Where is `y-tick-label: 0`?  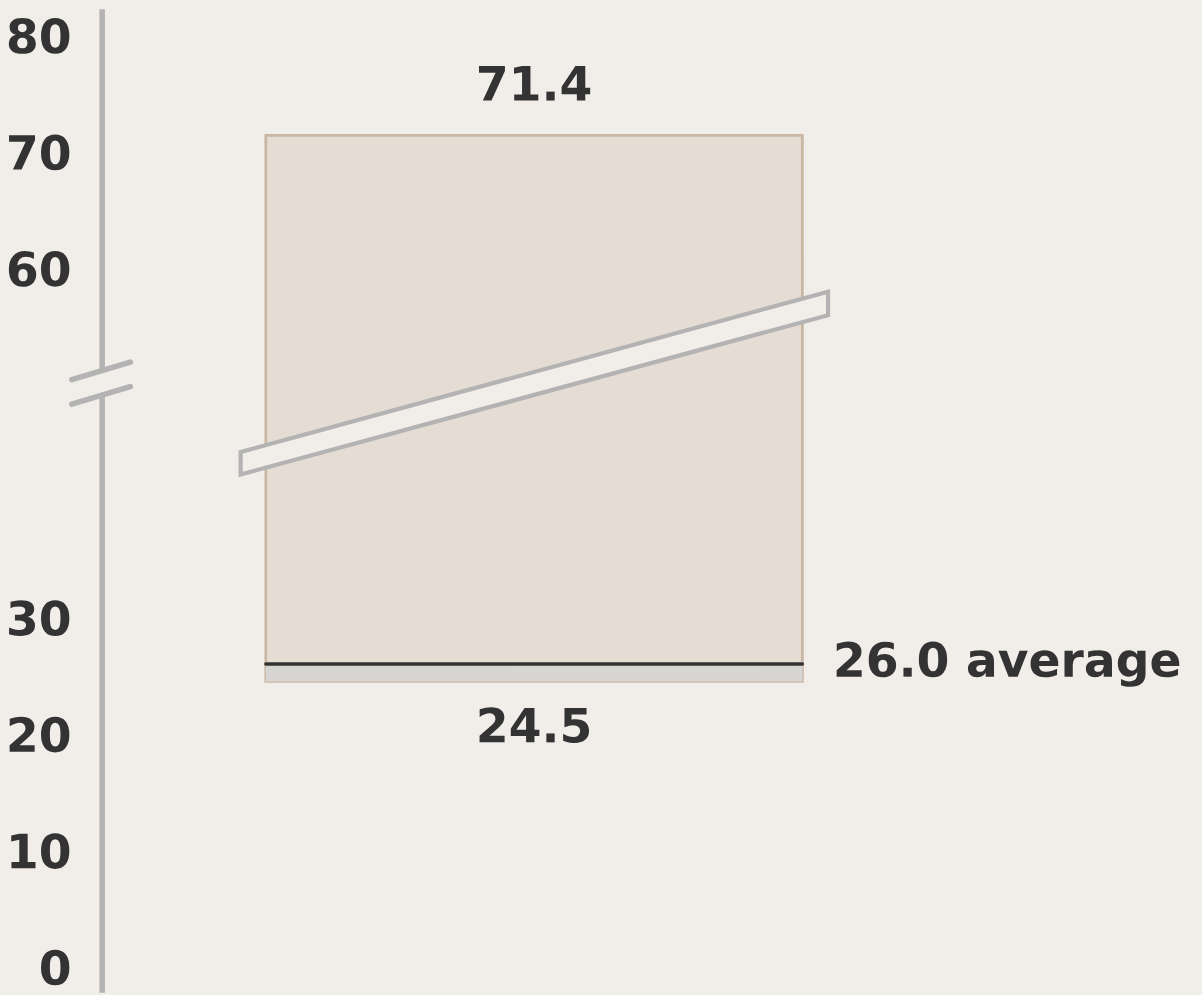
y-tick-label: 0 is located at coordinates (55, 967).